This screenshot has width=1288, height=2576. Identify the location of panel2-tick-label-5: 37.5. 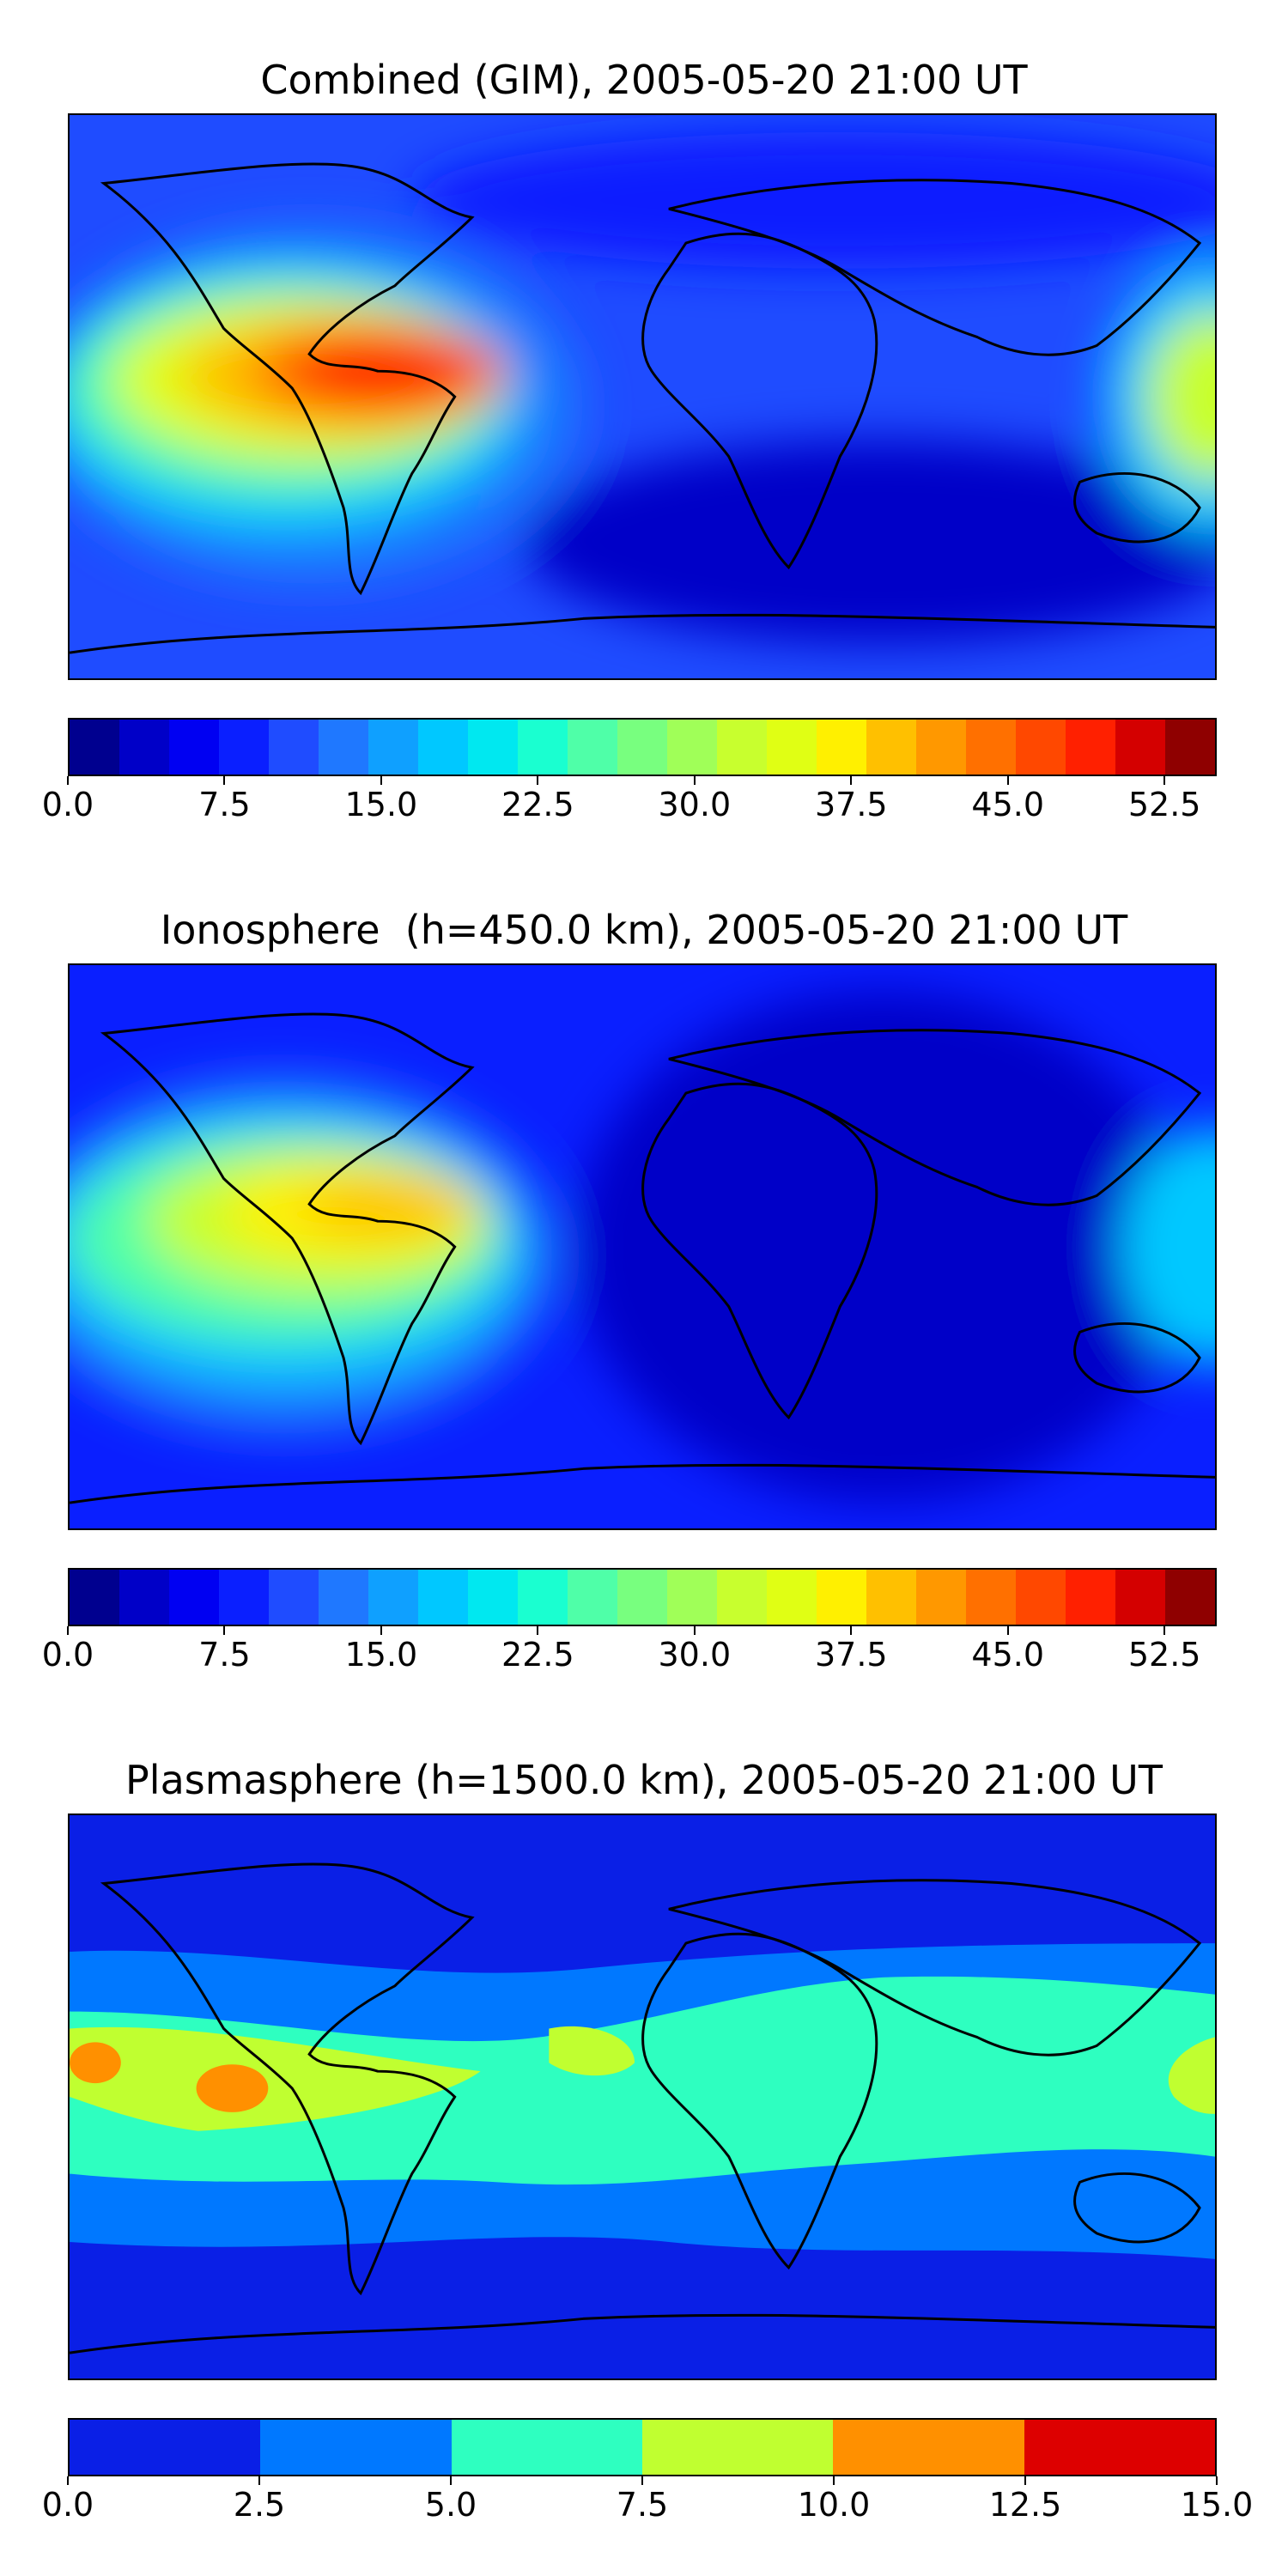
(851, 1655).